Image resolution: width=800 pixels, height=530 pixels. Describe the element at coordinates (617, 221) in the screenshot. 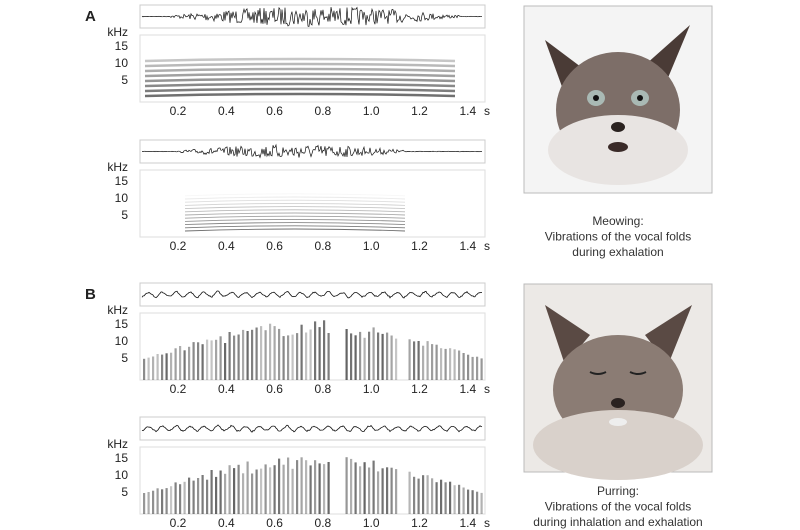

I see `caption-line: Meowing:` at that location.